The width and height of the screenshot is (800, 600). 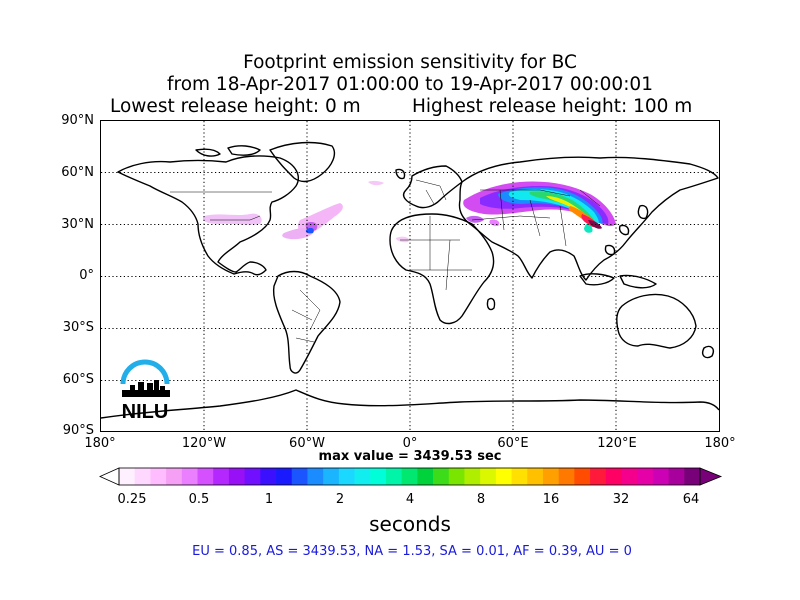 I want to click on colorbar-high-arrow, so click(x=711, y=476).